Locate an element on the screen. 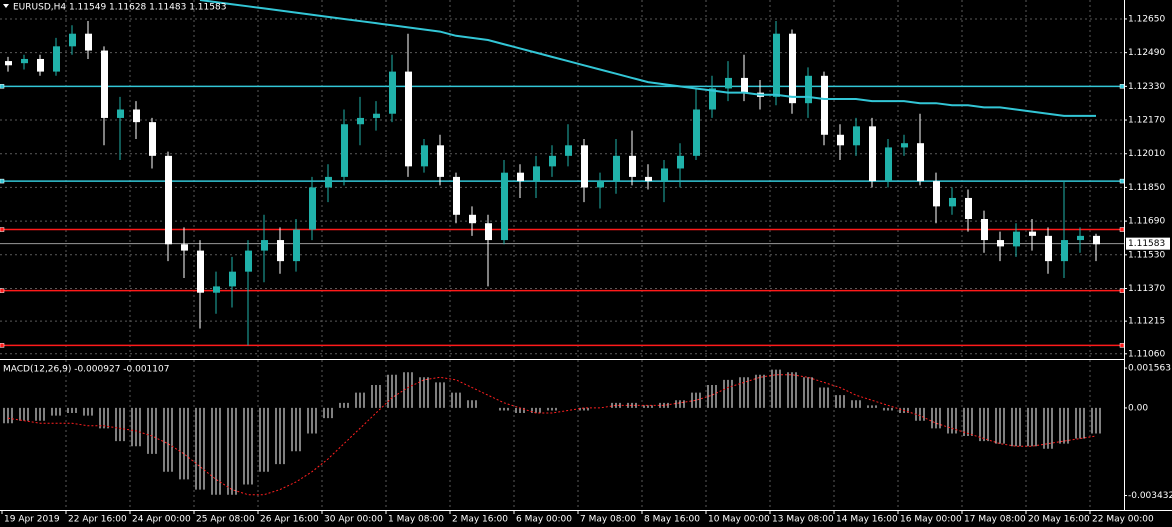 The image size is (1172, 527). macd-y-tick-label: 0.00 is located at coordinates (1138, 408).